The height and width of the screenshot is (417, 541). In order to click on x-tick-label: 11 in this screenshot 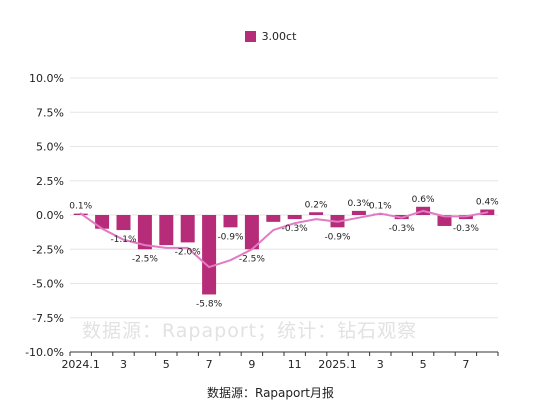, I will do `click(295, 364)`.